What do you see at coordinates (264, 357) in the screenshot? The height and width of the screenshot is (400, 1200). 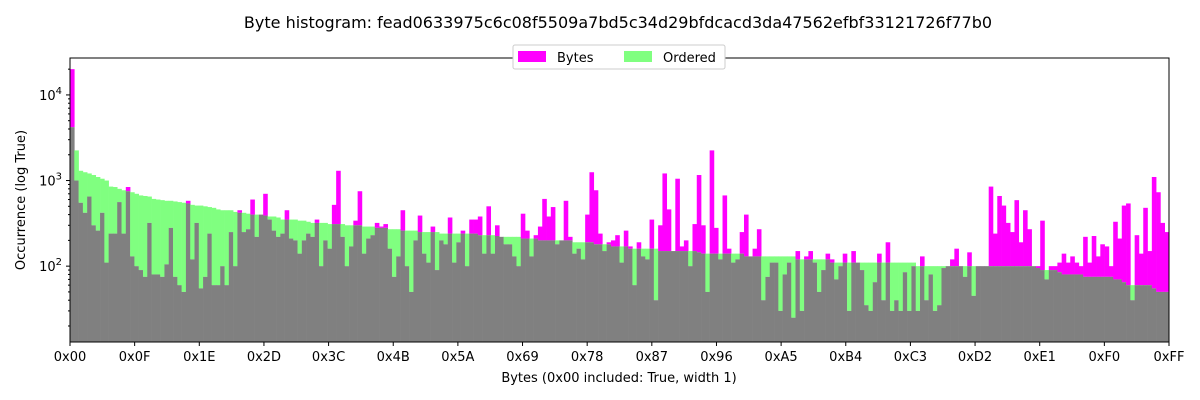 I see `x-tick-label: 0x2D` at bounding box center [264, 357].